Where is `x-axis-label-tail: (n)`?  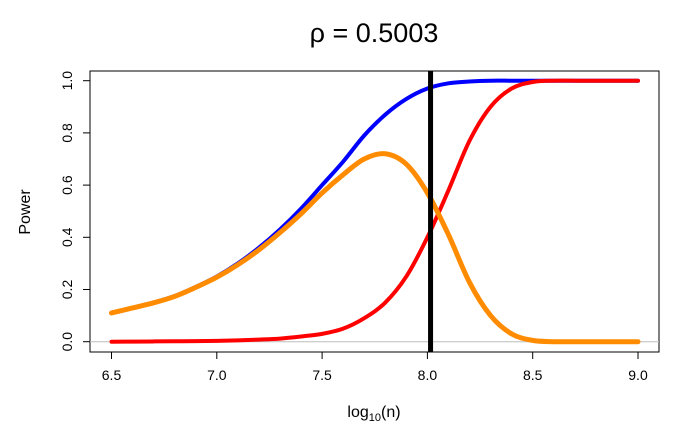 x-axis-label-tail: (n) is located at coordinates (391, 412).